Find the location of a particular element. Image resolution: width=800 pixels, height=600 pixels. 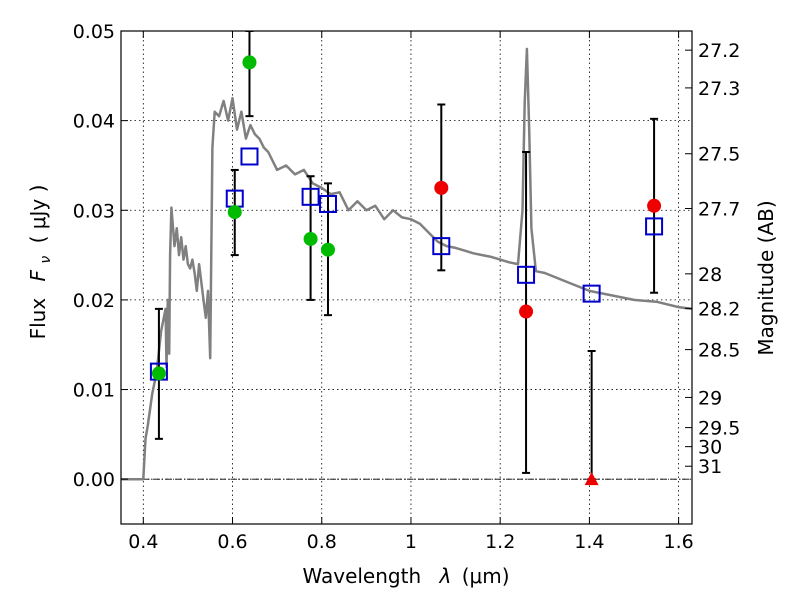

y-tick-label: 0.04 is located at coordinates (94, 122).